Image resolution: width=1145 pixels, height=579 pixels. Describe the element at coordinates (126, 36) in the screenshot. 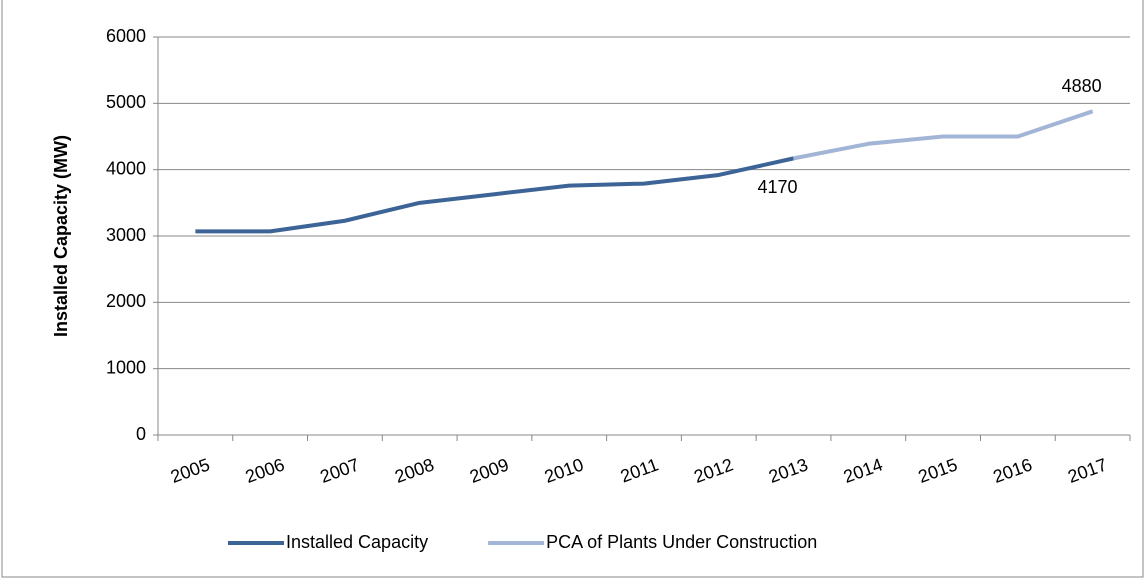

I see `y-tick-label: 6000` at that location.